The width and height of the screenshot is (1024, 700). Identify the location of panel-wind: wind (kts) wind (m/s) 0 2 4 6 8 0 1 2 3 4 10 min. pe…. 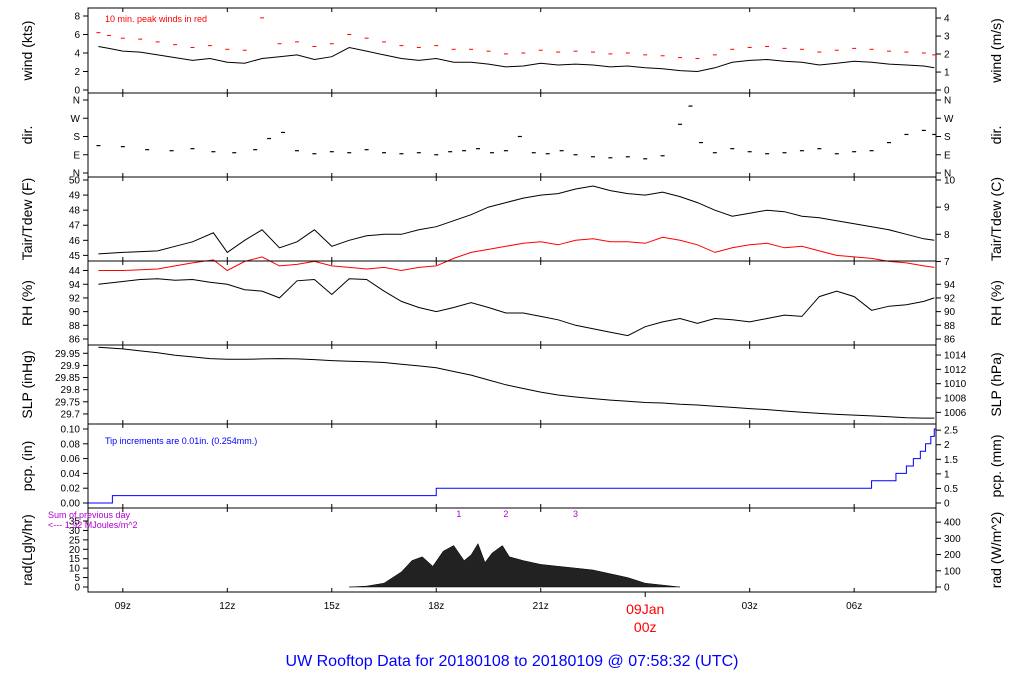
(511, 52).